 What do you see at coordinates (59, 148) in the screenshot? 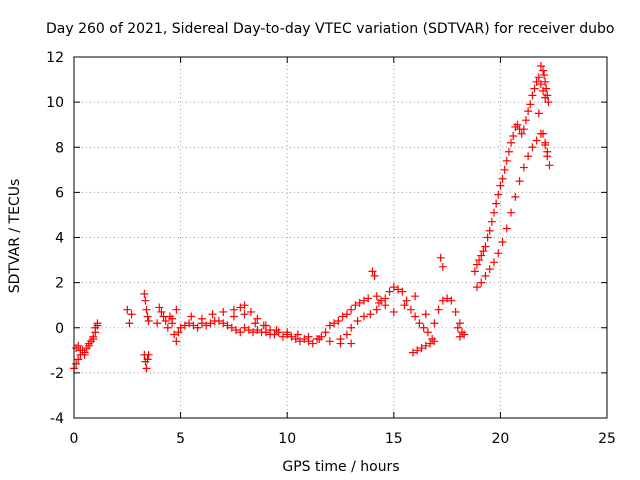
I see `y-tick-label: 8` at bounding box center [59, 148].